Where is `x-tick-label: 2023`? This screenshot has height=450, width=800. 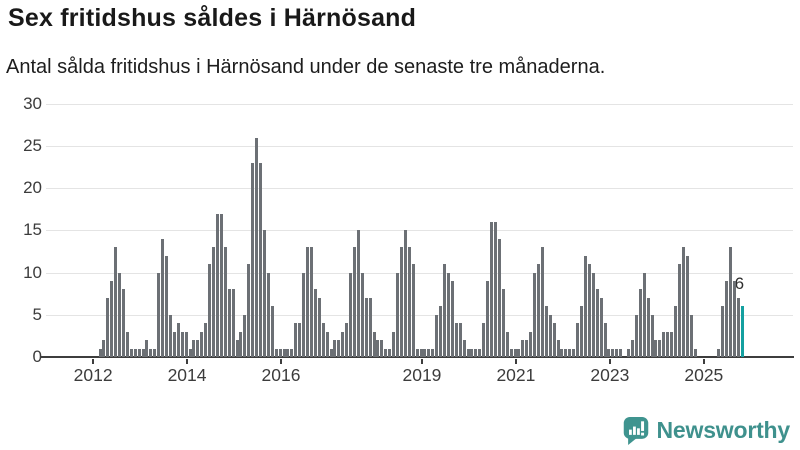 x-tick-label: 2023 is located at coordinates (610, 375).